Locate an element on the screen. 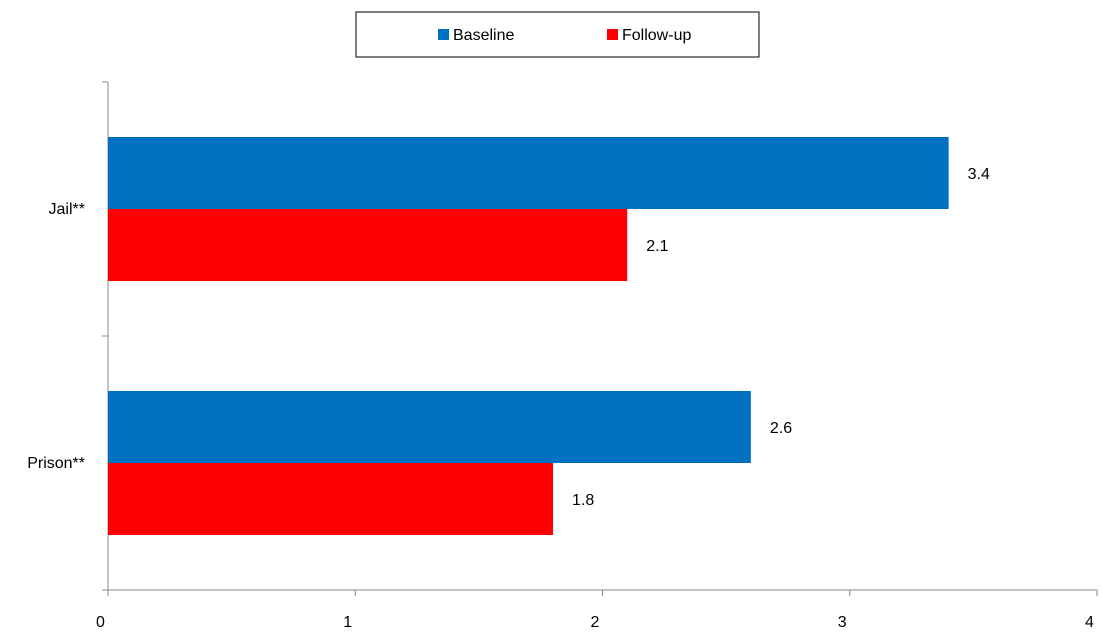 This screenshot has height=639, width=1102. data-label: 2.6 is located at coordinates (781, 428).